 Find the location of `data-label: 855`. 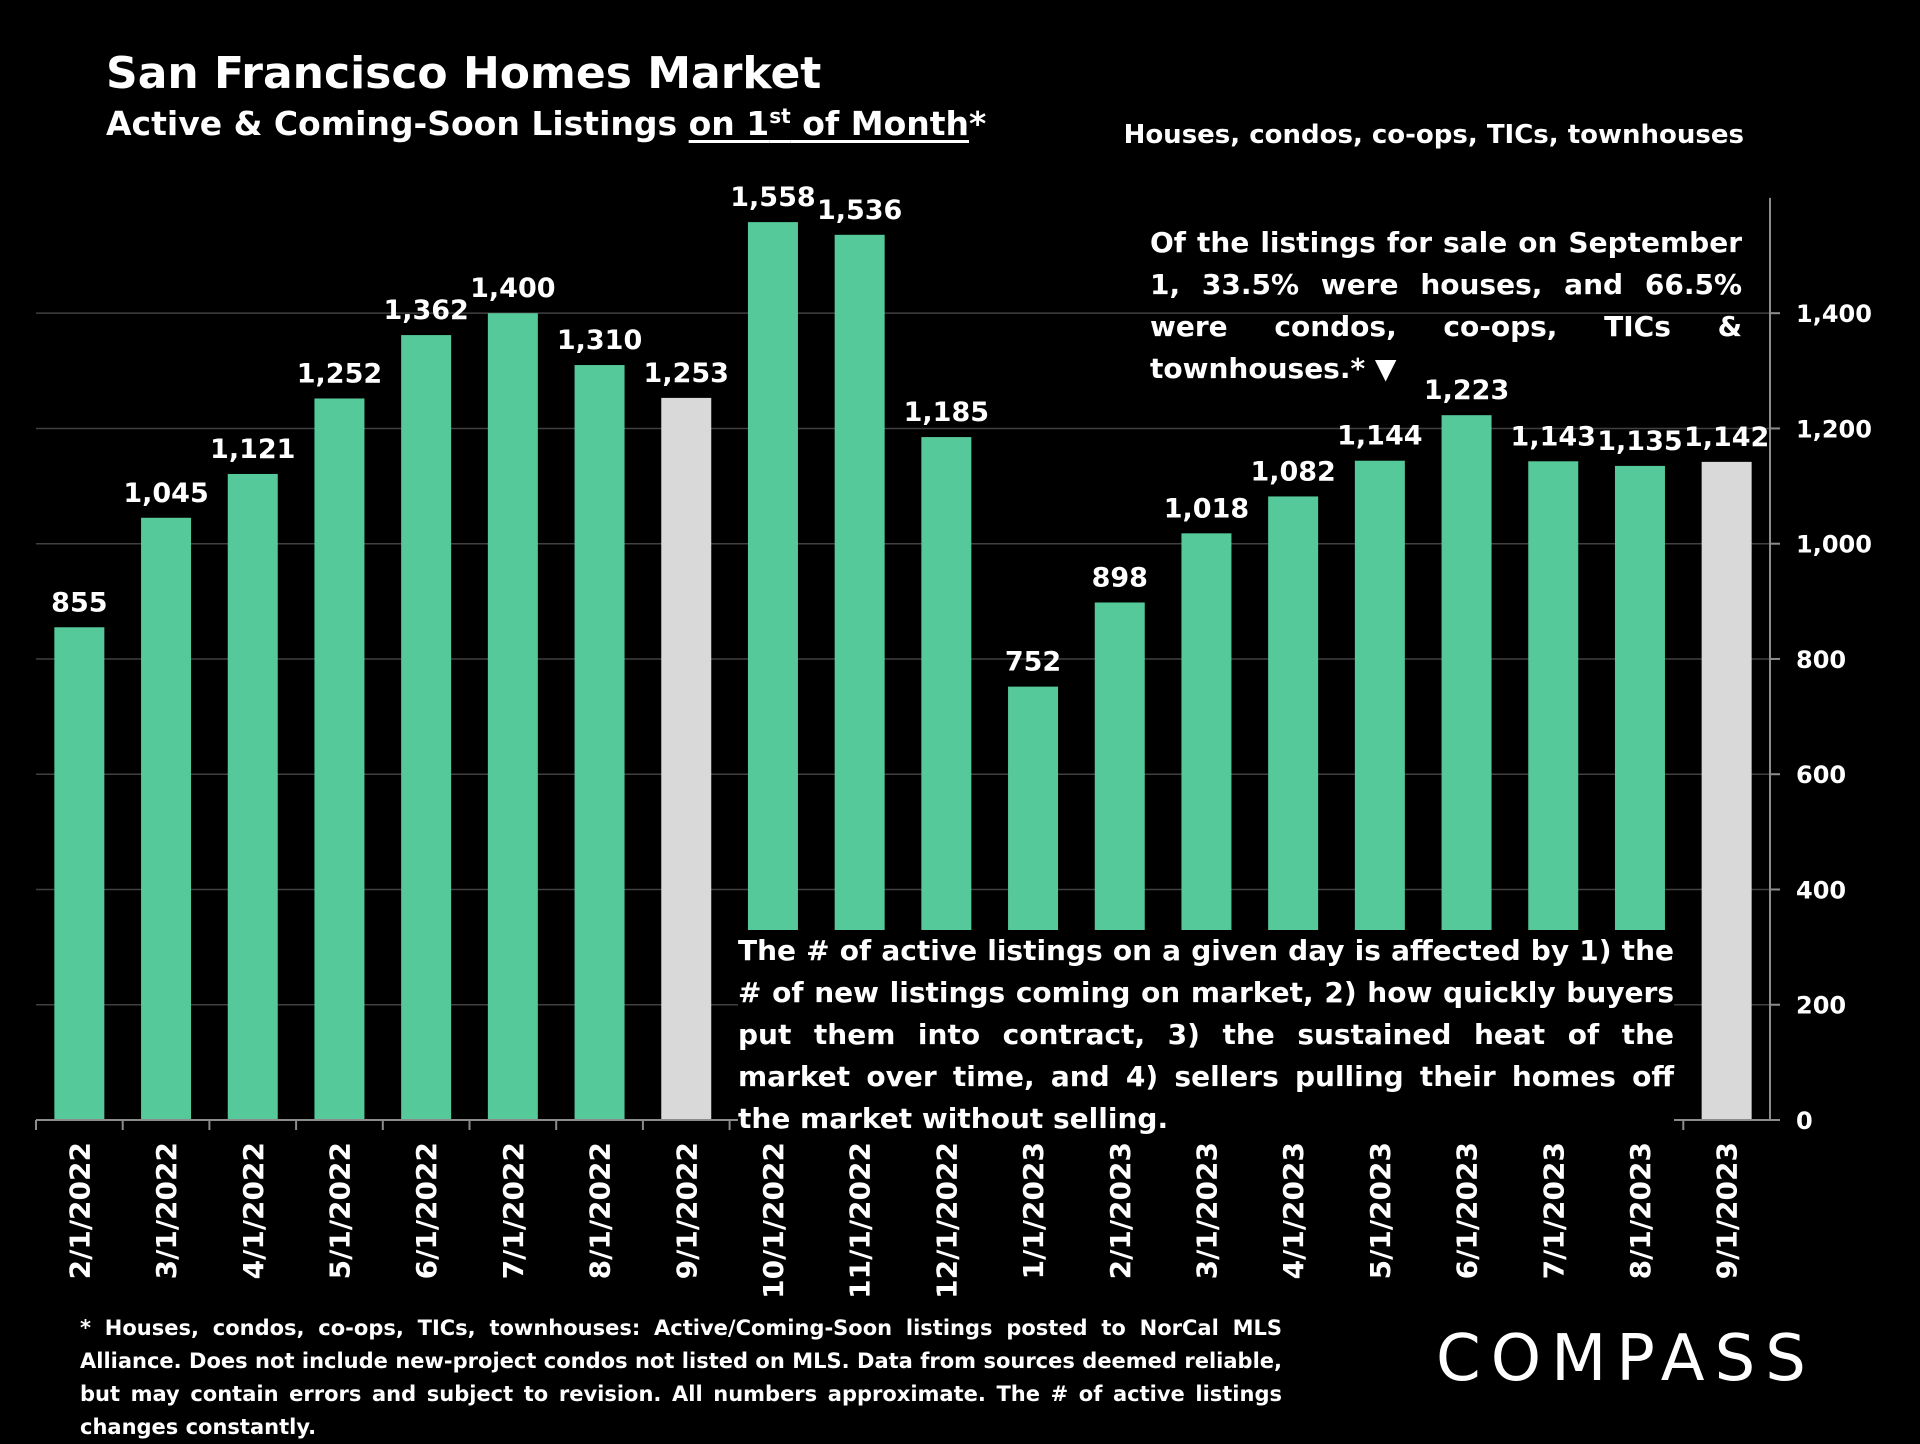

data-label: 855 is located at coordinates (79, 602).